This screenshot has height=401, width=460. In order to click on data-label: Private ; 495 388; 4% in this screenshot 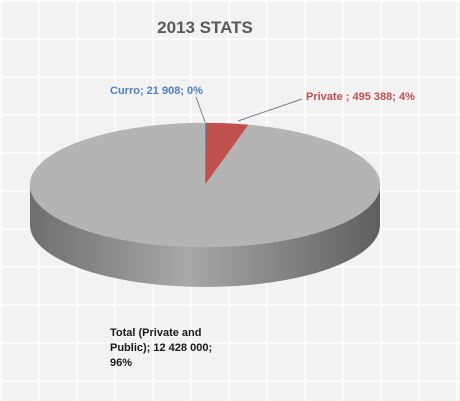, I will do `click(360, 97)`.